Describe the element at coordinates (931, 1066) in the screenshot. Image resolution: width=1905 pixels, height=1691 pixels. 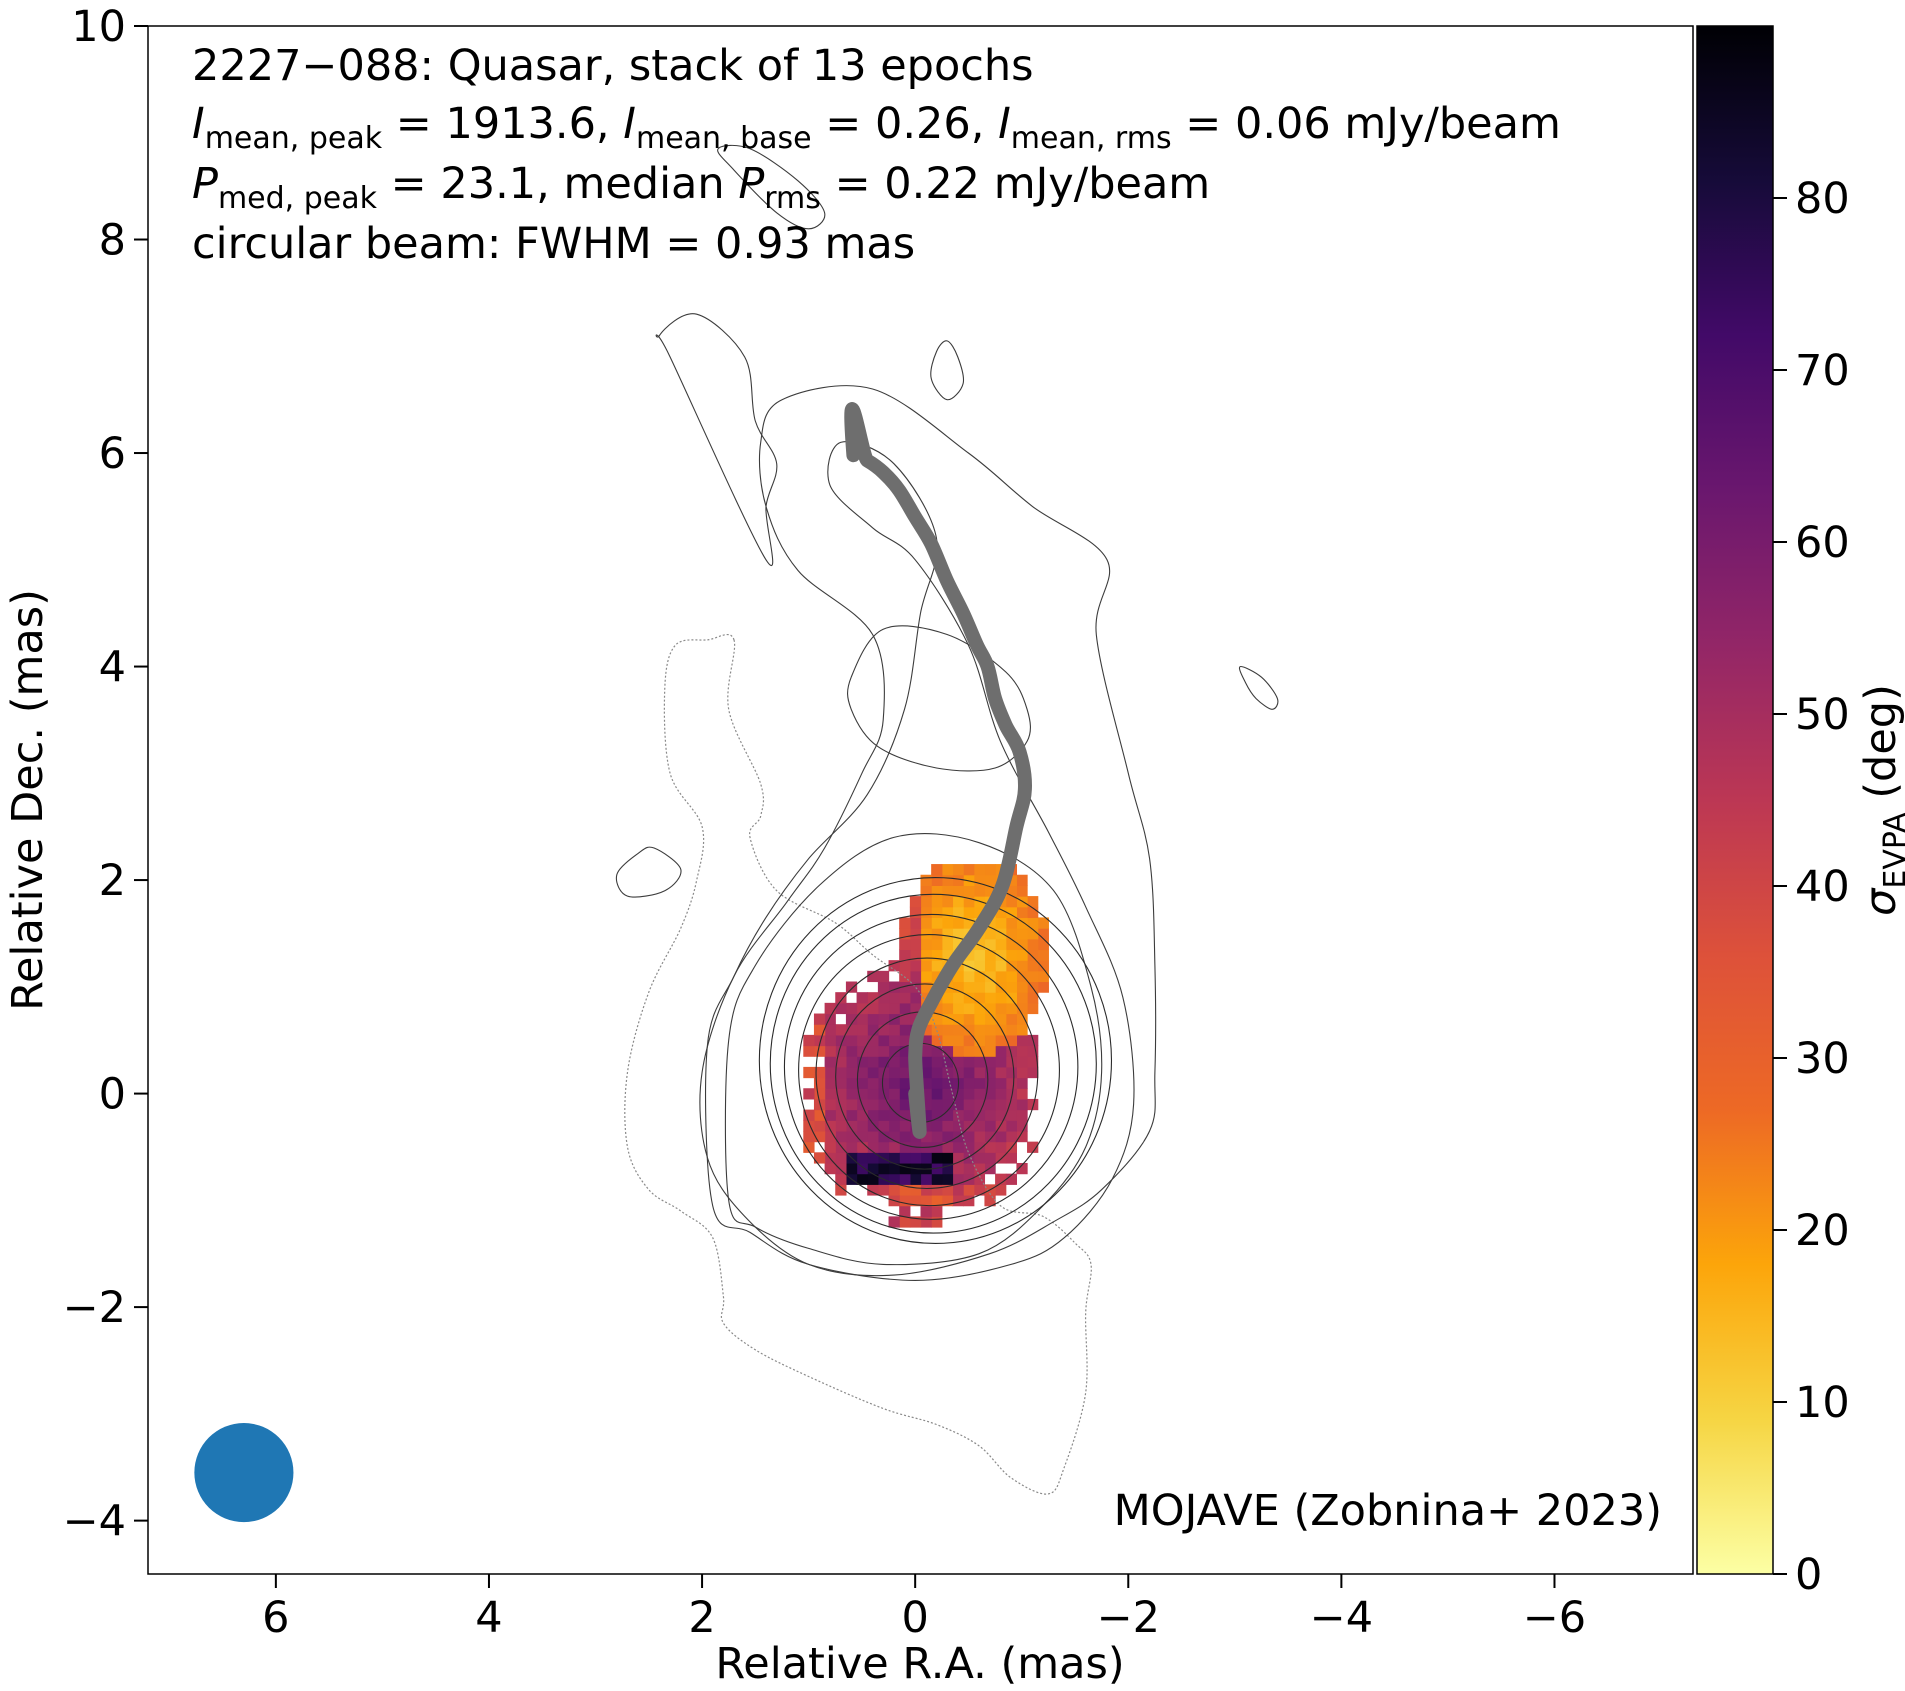
I see `contour-ring` at that location.